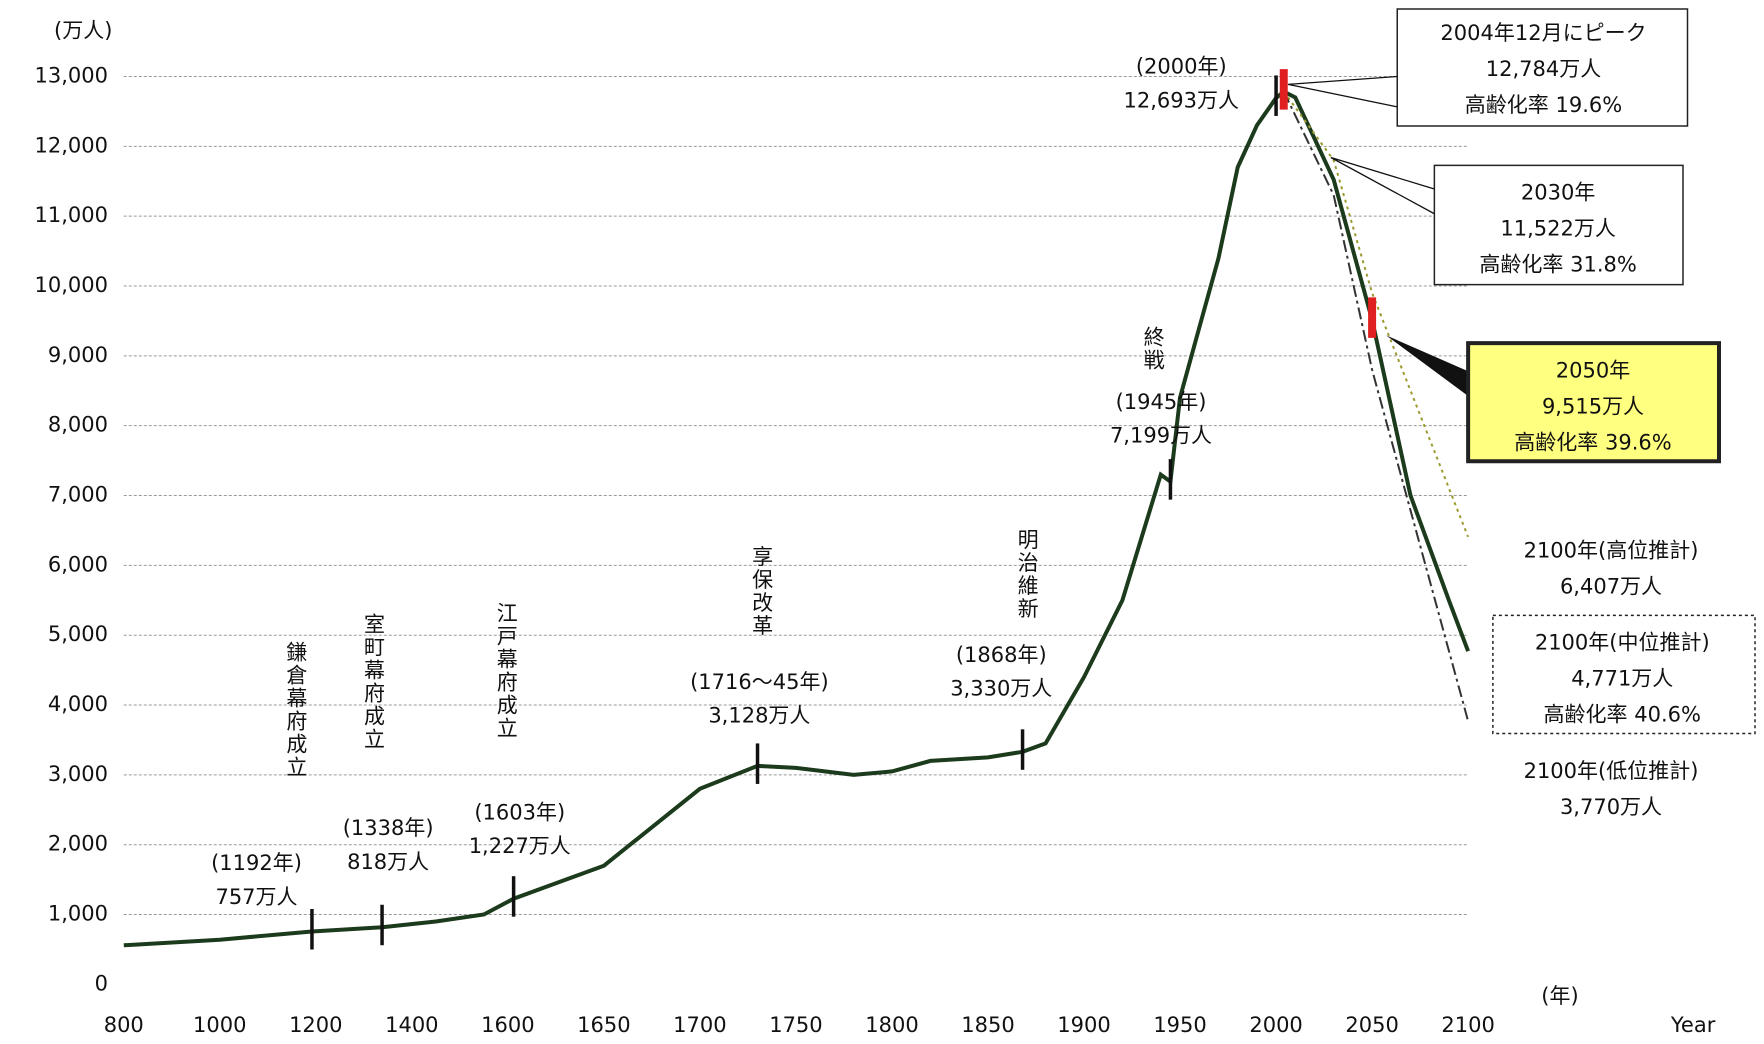 This screenshot has width=1764, height=1044. I want to click on event-label: 明治維新, so click(1027, 575).